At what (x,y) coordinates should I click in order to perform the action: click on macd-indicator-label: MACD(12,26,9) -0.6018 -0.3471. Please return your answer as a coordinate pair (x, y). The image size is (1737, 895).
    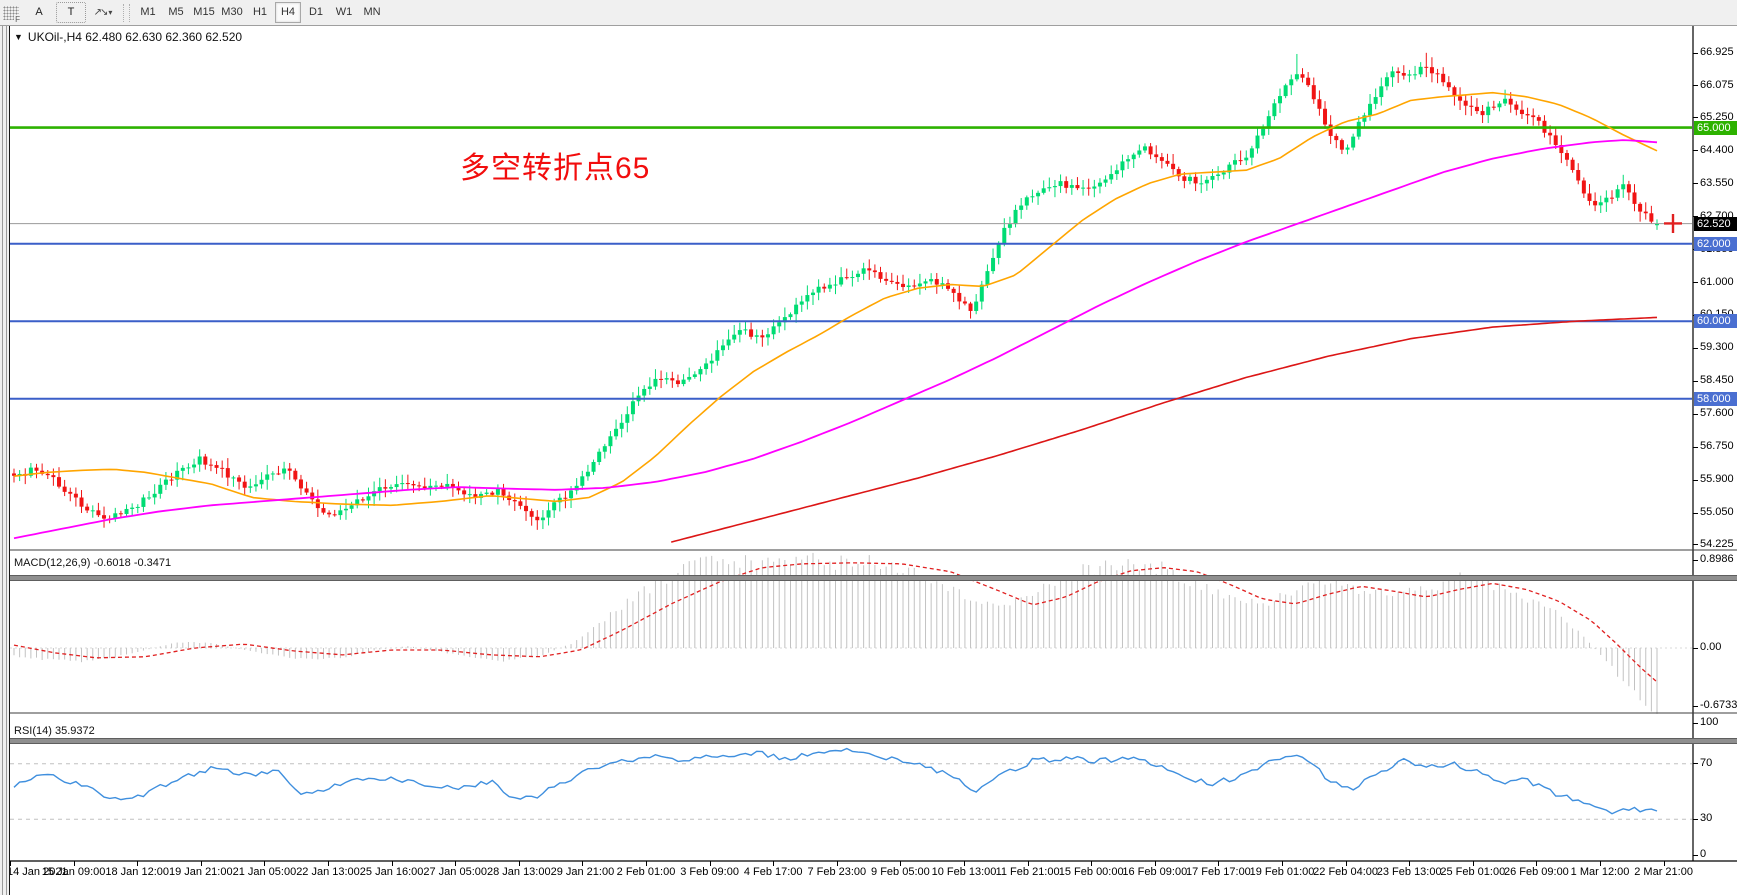
    Looking at the image, I should click on (93, 563).